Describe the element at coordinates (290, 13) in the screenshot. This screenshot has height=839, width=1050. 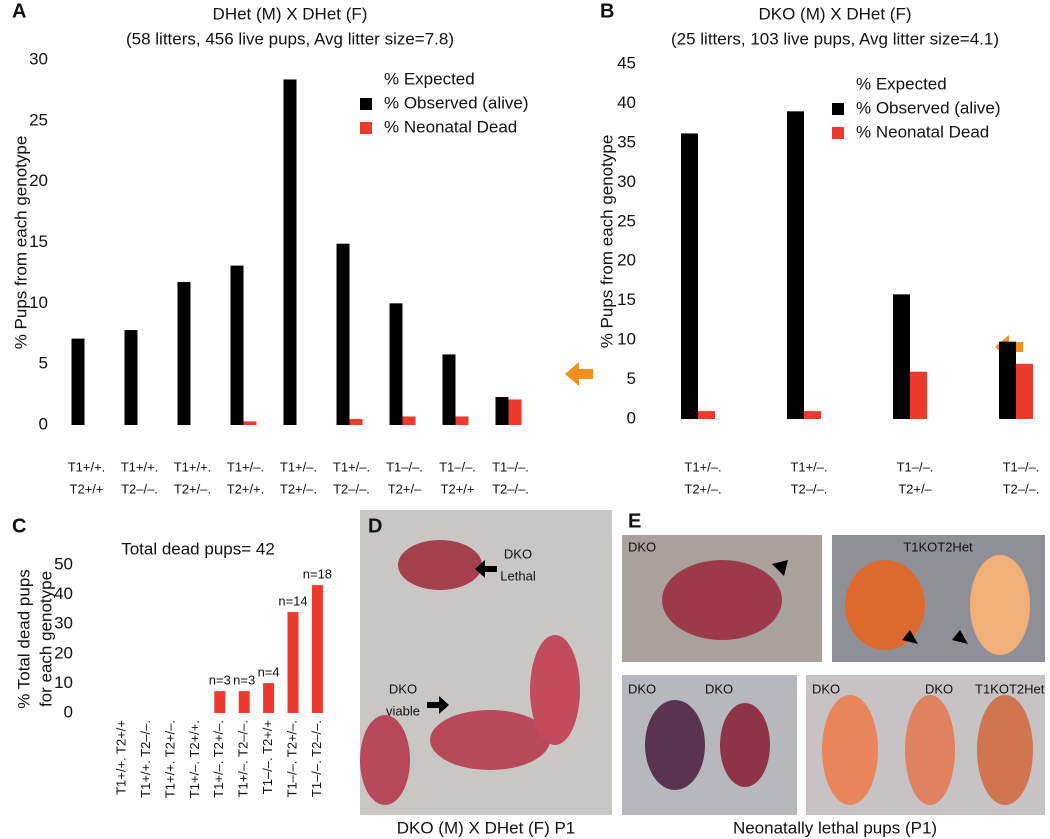
I see `chart-title: DHet (M) X DHet (F)` at that location.